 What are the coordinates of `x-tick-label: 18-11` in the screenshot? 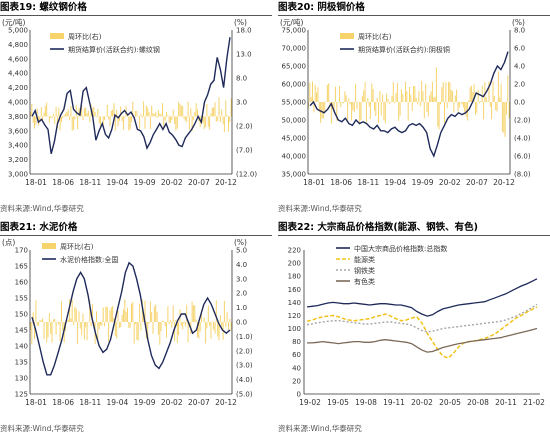 It's located at (90, 182).